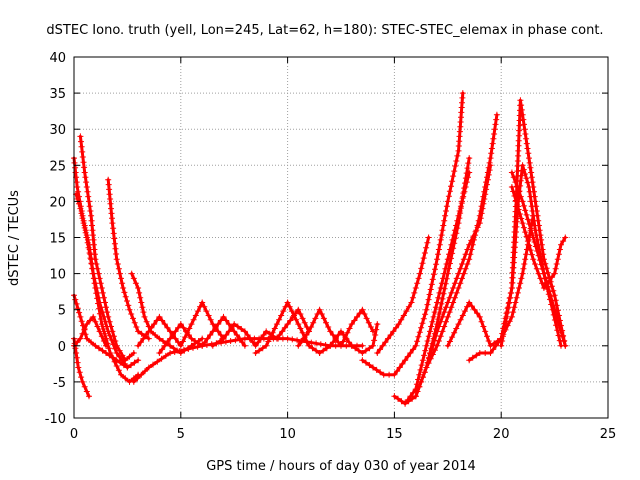 This screenshot has width=640, height=480. Describe the element at coordinates (57, 94) in the screenshot. I see `y-tick-label: 35` at that location.